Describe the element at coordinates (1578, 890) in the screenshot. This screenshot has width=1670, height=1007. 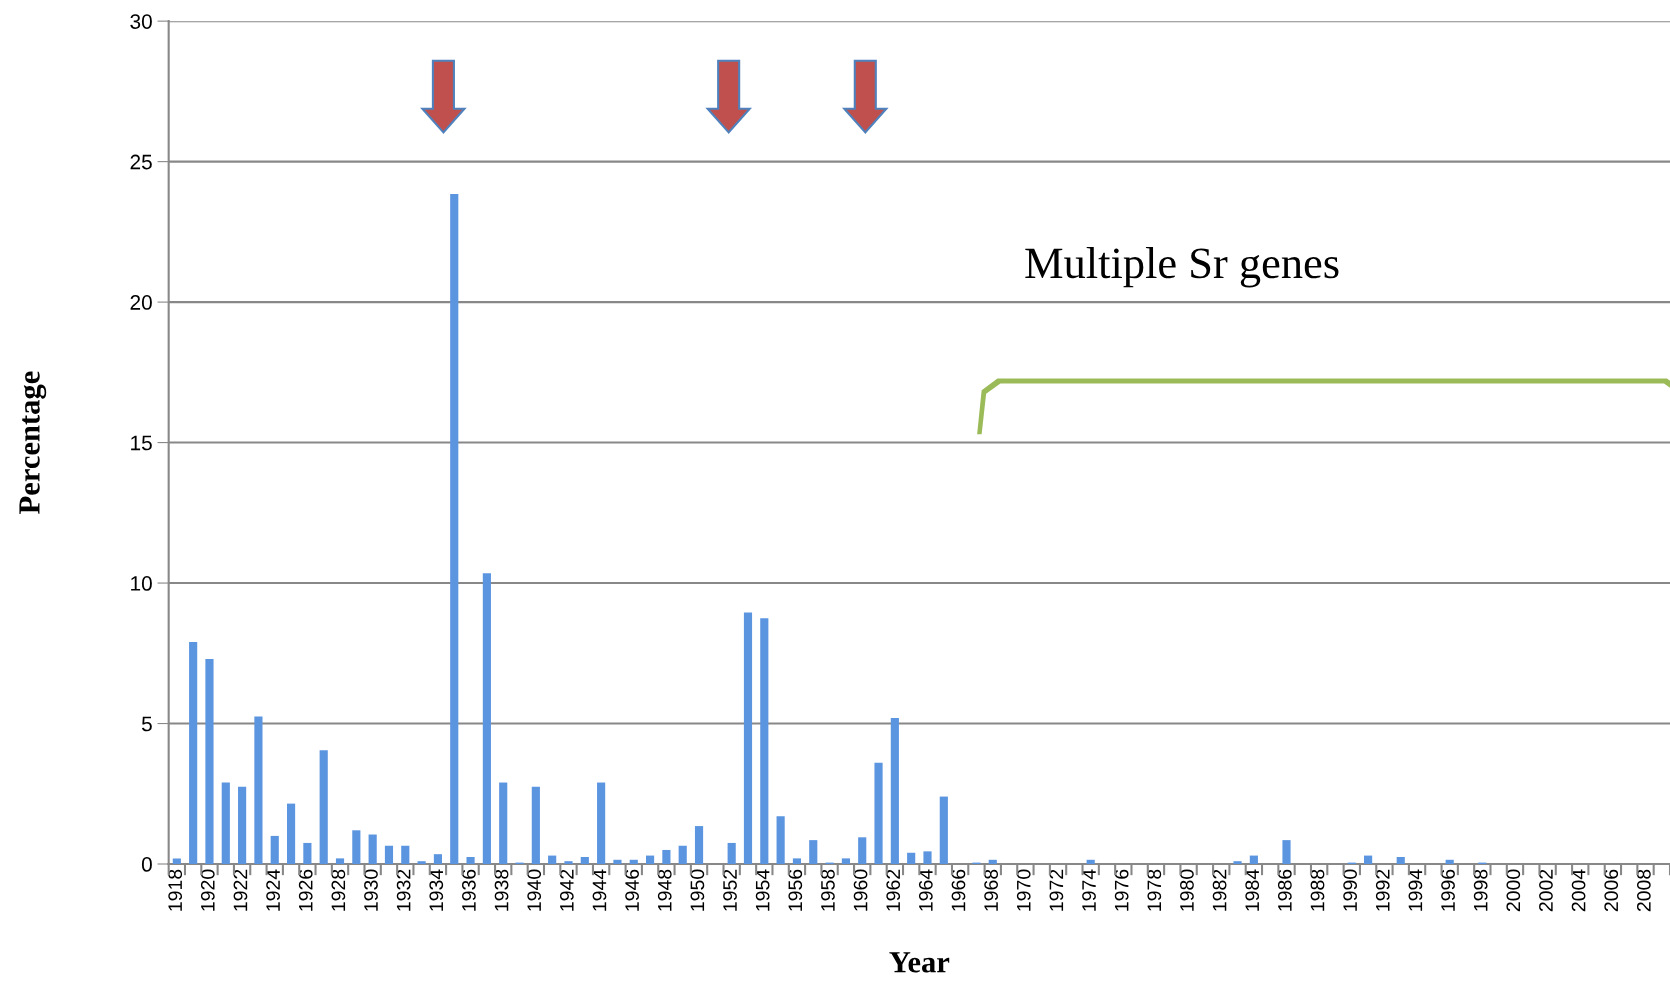
I see `x-tick-label: 2004` at that location.